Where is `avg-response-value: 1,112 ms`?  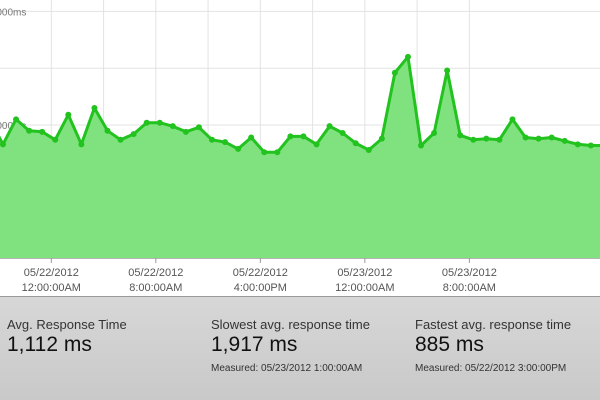
avg-response-value: 1,112 ms is located at coordinates (49, 344).